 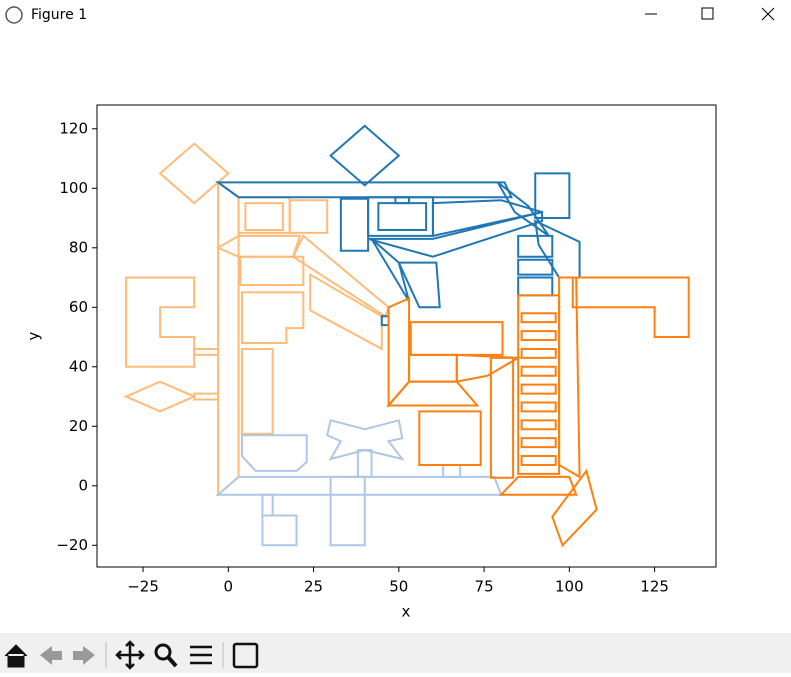 What do you see at coordinates (73, 188) in the screenshot?
I see `y-tick-label: 100` at bounding box center [73, 188].